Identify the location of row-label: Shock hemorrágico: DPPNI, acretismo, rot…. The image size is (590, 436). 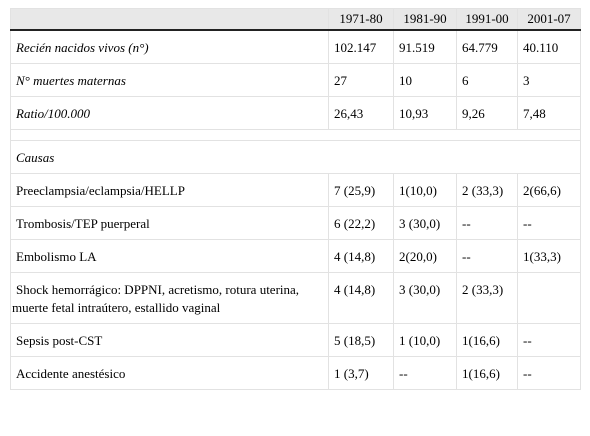
(169, 298).